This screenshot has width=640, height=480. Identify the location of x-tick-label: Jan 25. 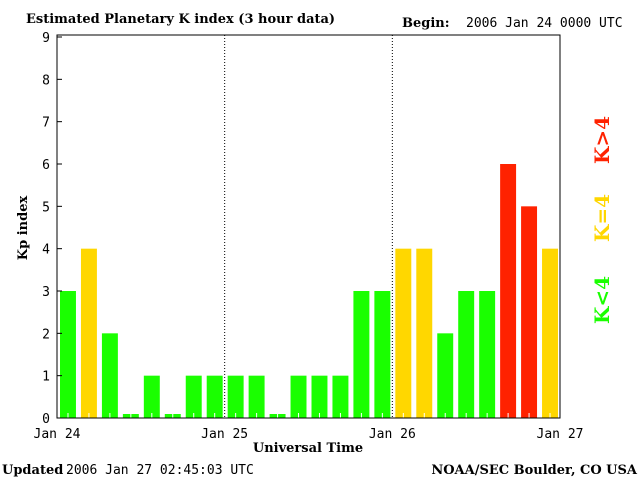
(224, 434).